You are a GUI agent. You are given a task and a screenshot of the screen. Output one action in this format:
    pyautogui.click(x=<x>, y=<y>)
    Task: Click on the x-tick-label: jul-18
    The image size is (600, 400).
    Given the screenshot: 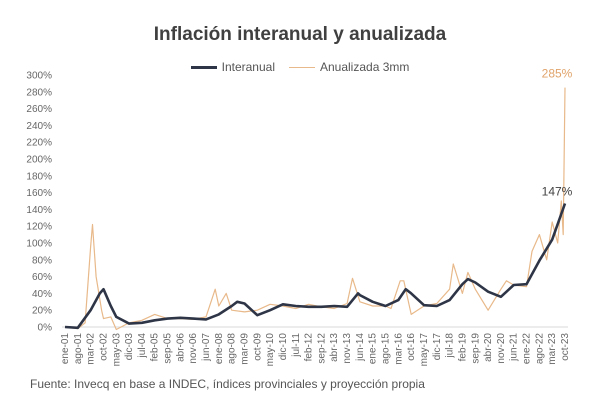 What is the action you would take?
    pyautogui.click(x=450, y=346)
    